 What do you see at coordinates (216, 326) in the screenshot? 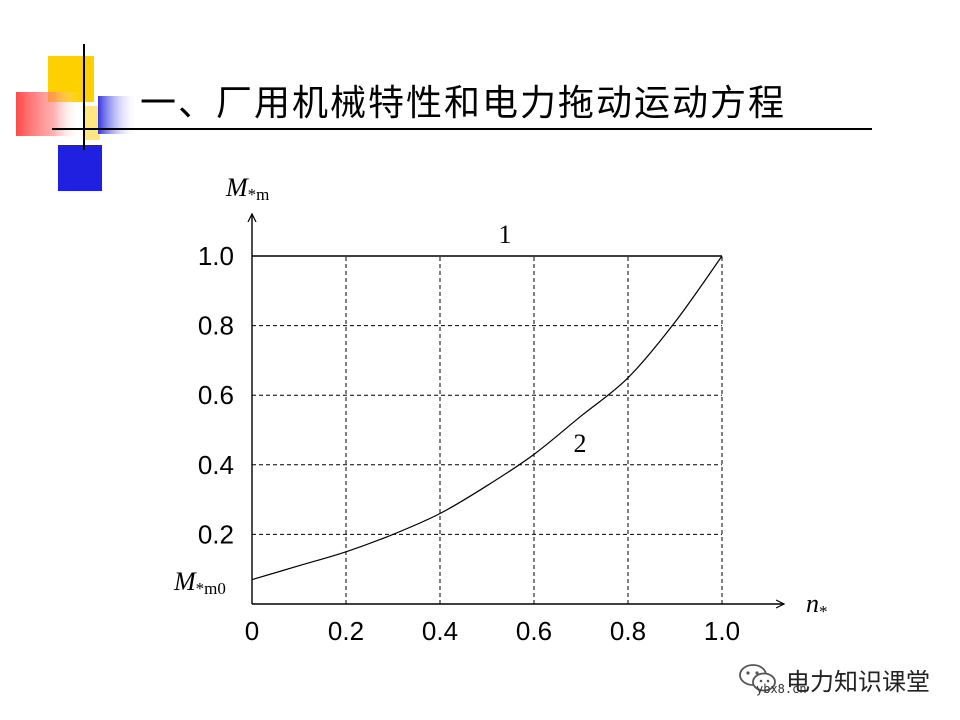
I see `y-tick-label: 0.8` at bounding box center [216, 326].